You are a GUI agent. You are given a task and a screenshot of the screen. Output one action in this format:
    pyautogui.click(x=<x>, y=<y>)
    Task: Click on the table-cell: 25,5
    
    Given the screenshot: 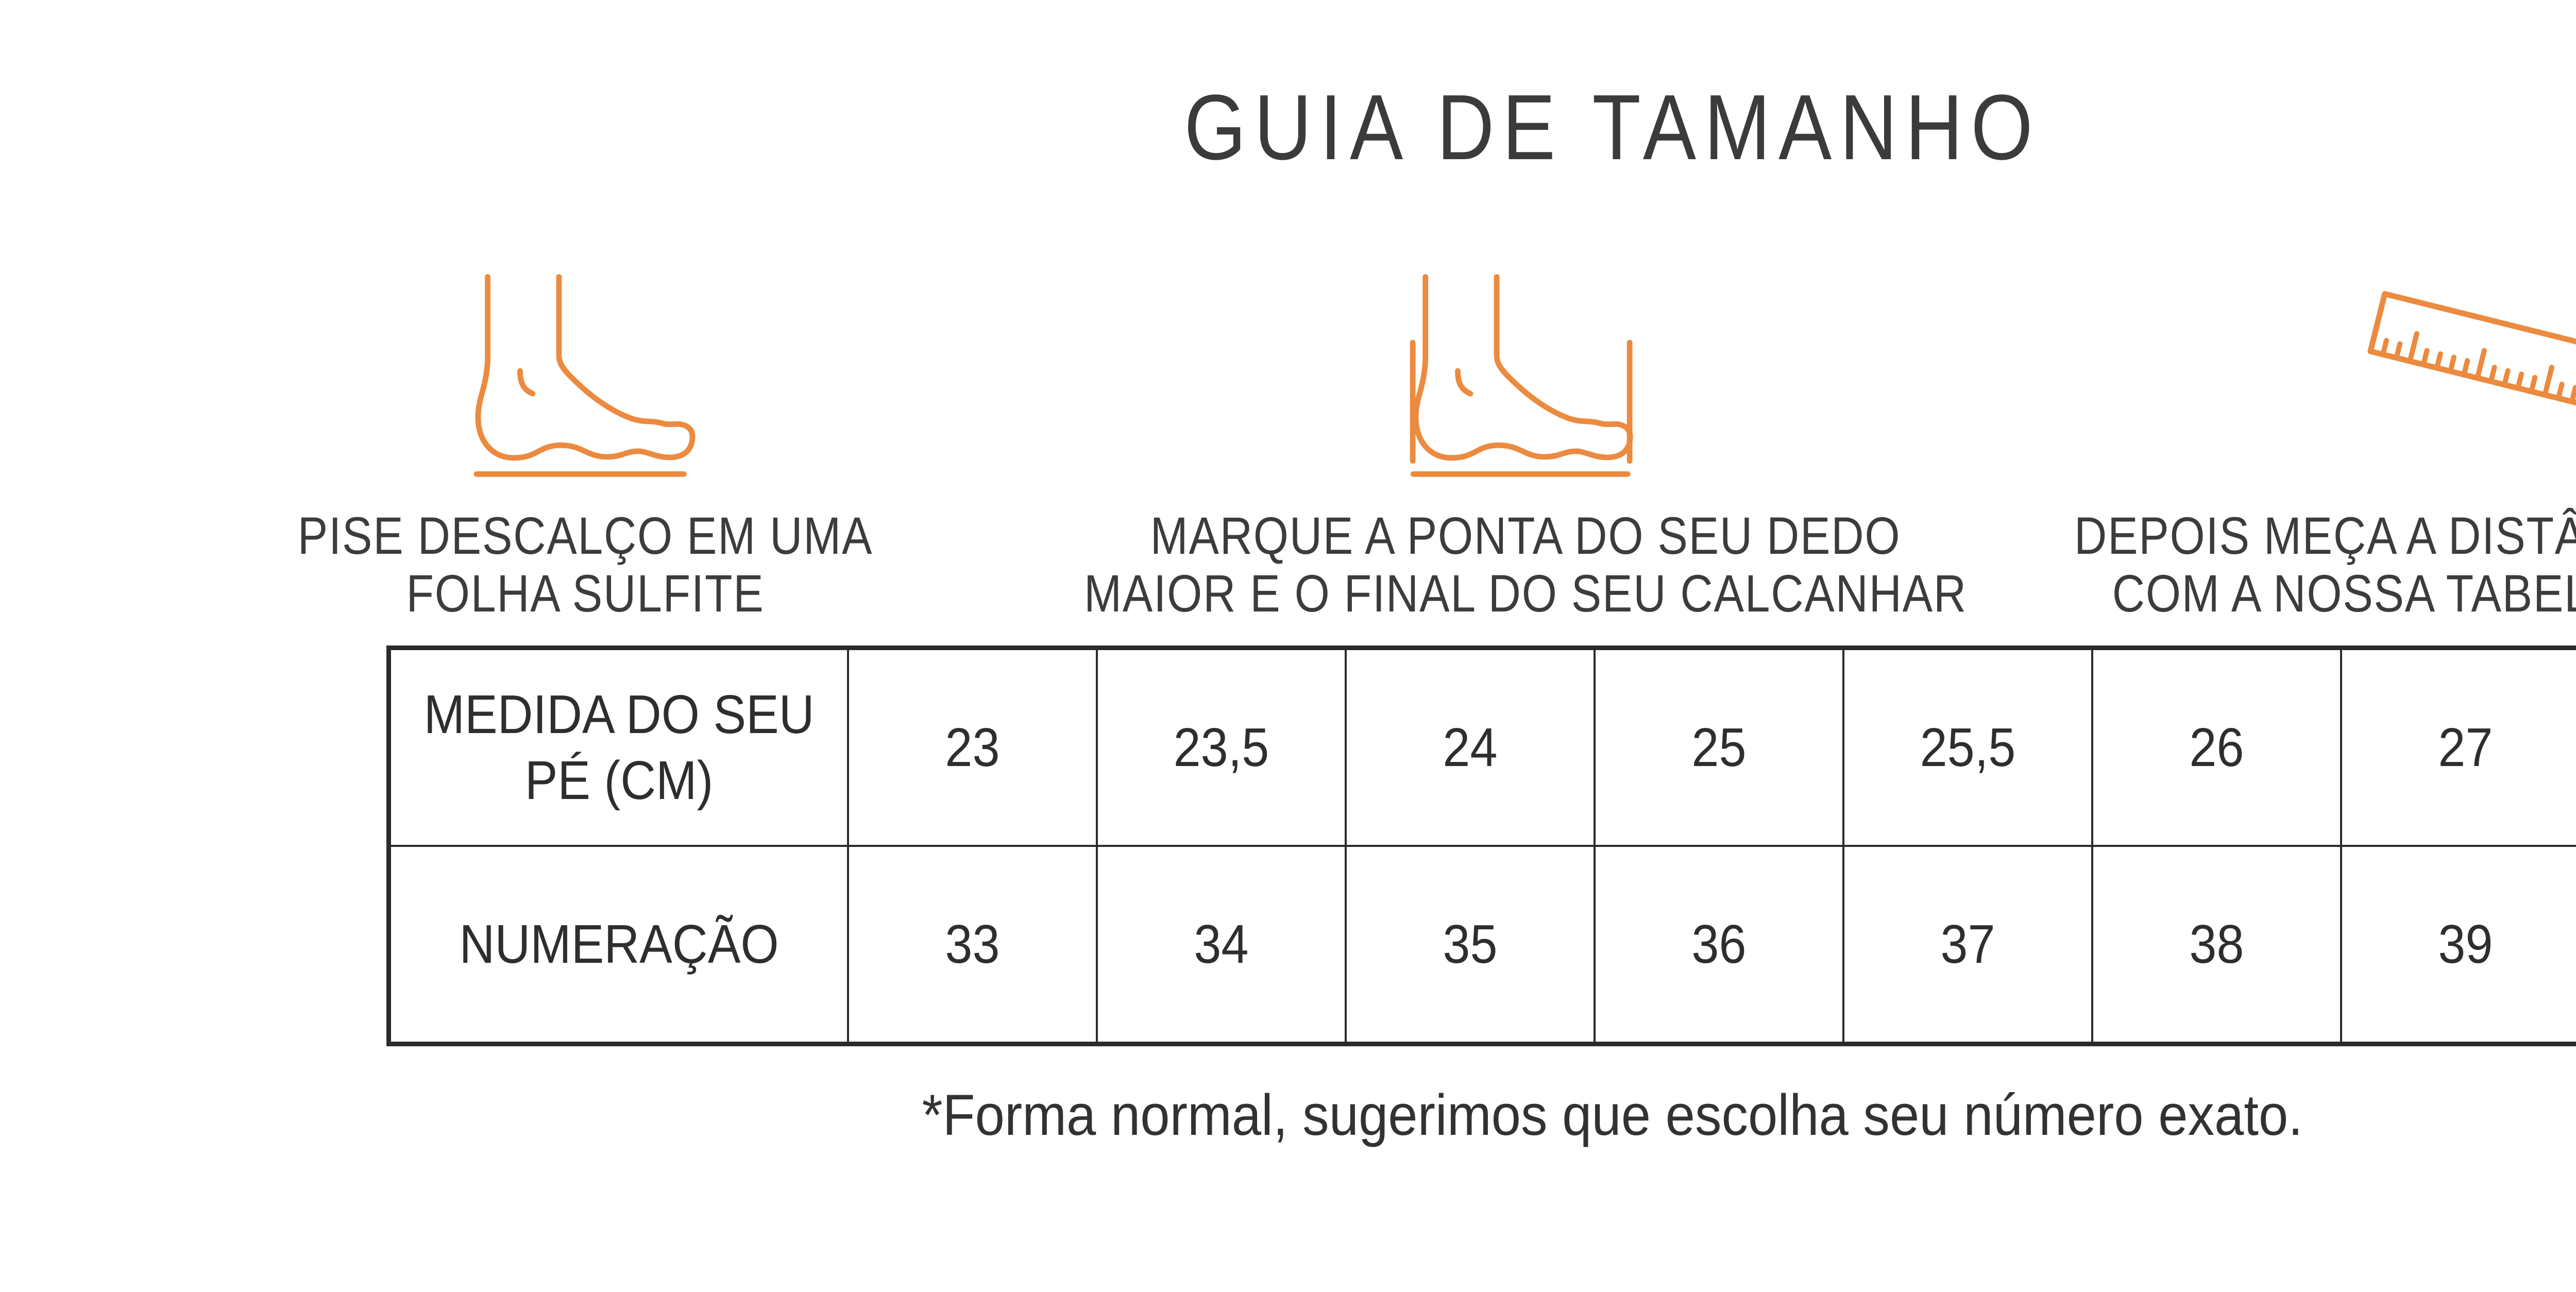 What is the action you would take?
    pyautogui.click(x=1967, y=747)
    